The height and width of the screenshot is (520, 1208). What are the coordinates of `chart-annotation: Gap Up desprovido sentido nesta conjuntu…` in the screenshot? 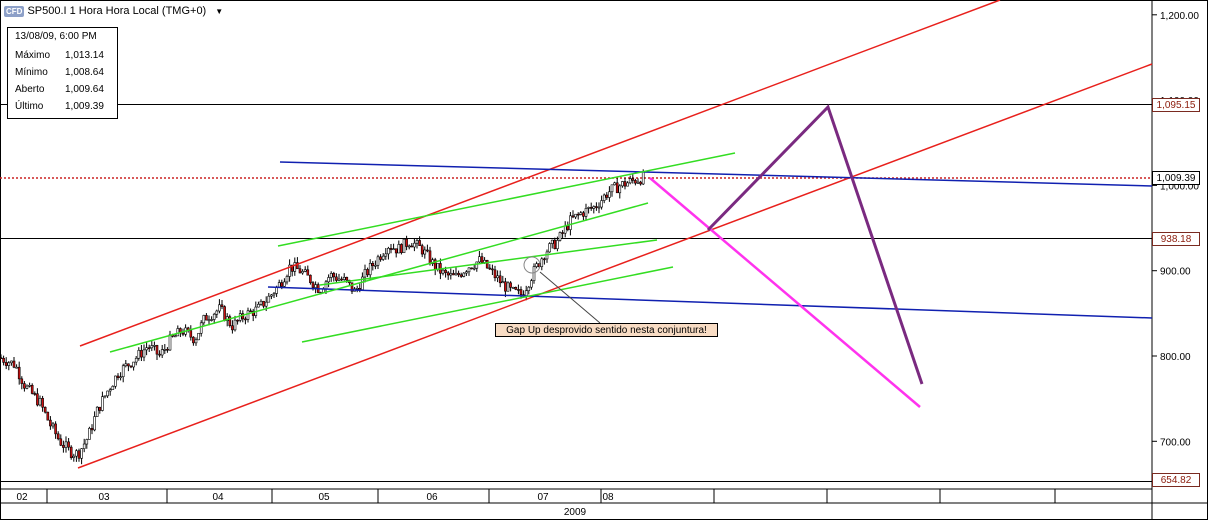 It's located at (606, 330).